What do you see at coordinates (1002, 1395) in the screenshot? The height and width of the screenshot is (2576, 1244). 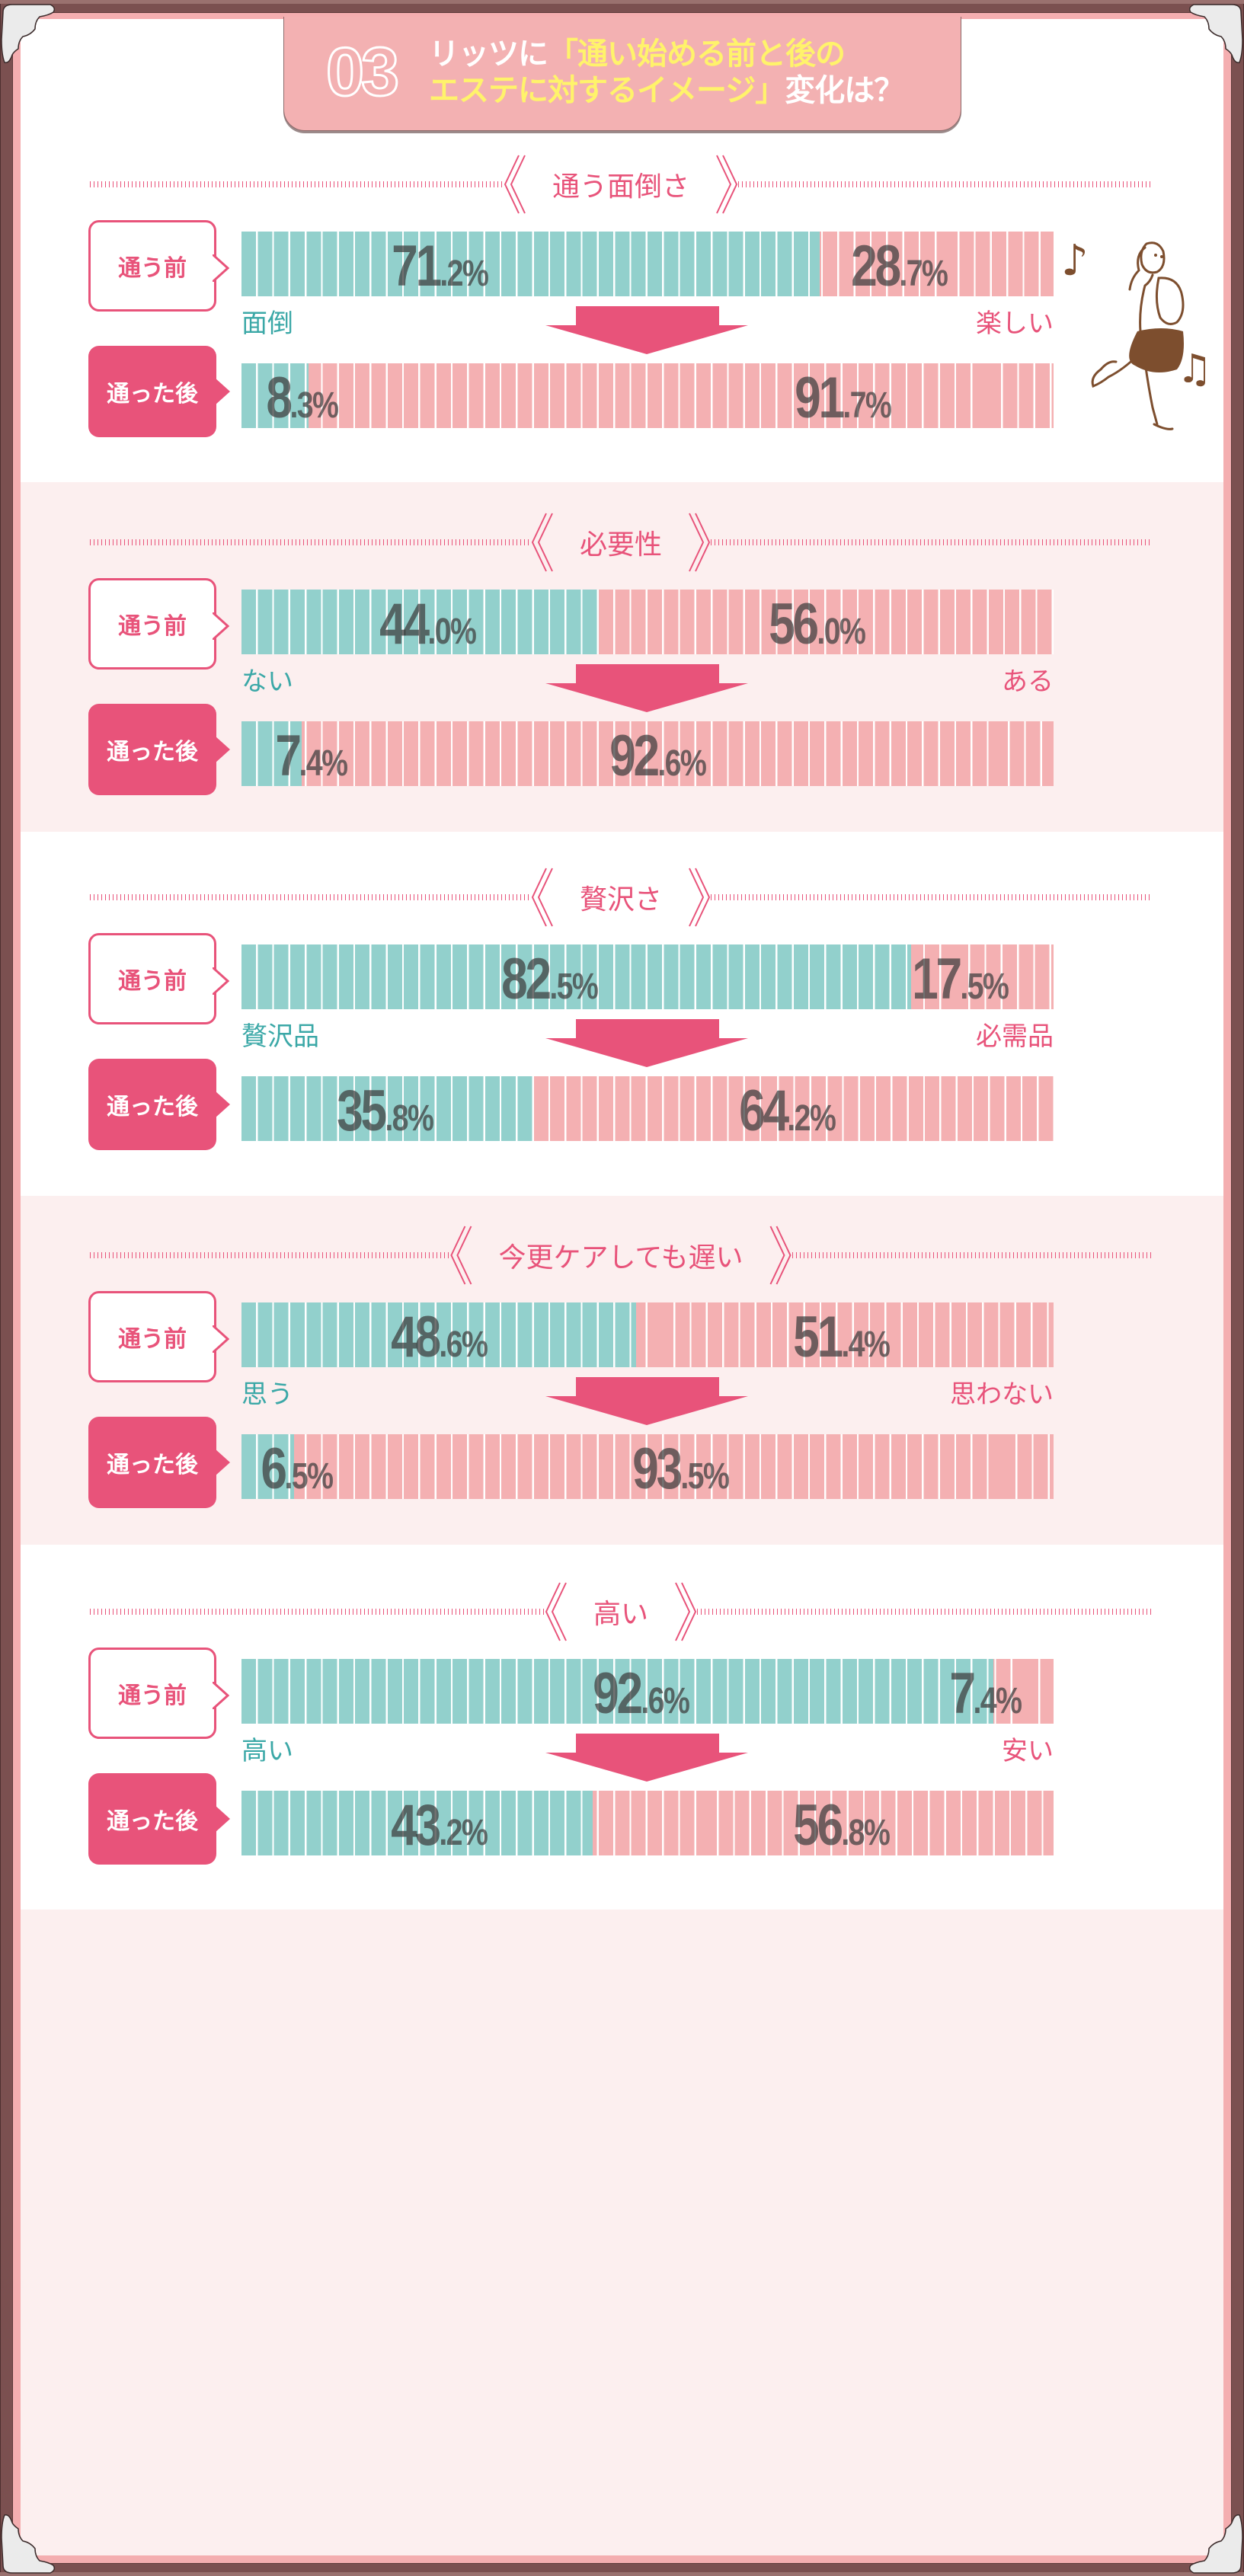 I see `axis-label-right: 思わない` at bounding box center [1002, 1395].